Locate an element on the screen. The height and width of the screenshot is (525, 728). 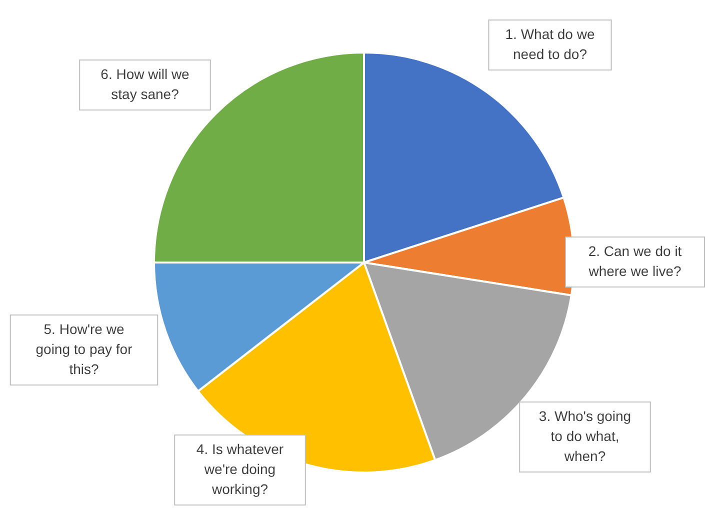
slice-label: 6. How will we stay sane? is located at coordinates (145, 84).